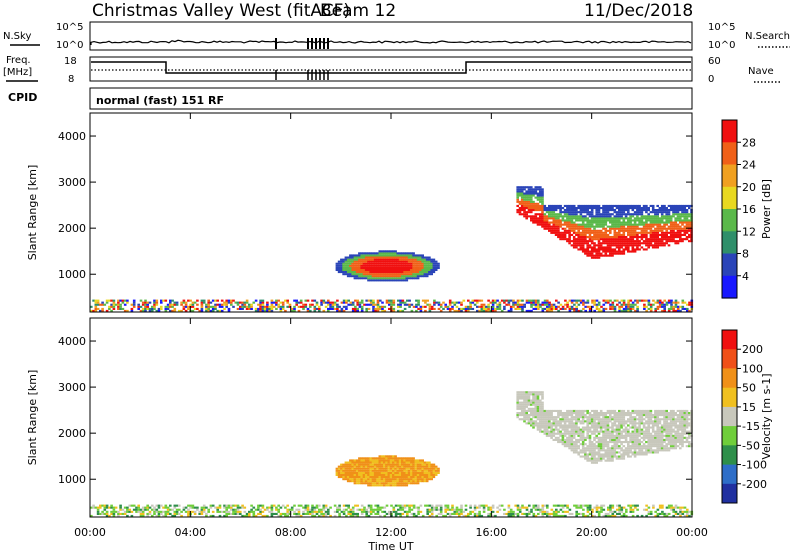 The width and height of the screenshot is (800, 554). I want to click on colorbar-tick-label: 24, so click(749, 165).